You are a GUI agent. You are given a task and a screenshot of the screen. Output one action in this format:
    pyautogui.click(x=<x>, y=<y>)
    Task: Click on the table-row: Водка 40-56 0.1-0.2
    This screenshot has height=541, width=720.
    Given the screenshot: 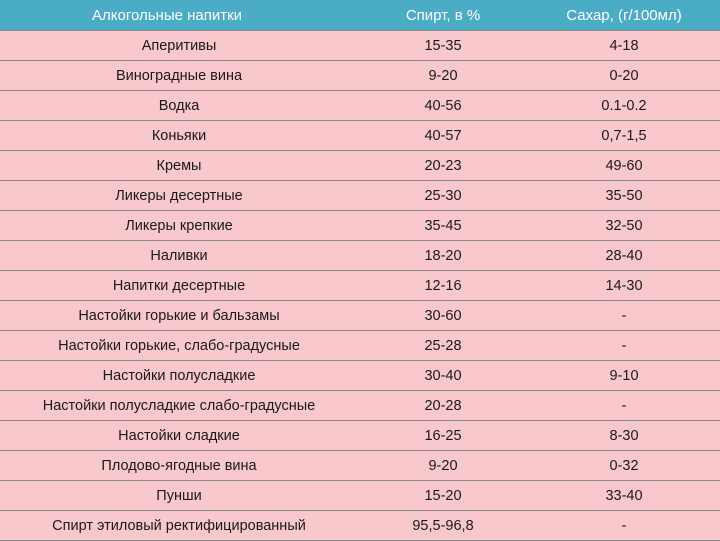 What is the action you would take?
    pyautogui.click(x=360, y=105)
    